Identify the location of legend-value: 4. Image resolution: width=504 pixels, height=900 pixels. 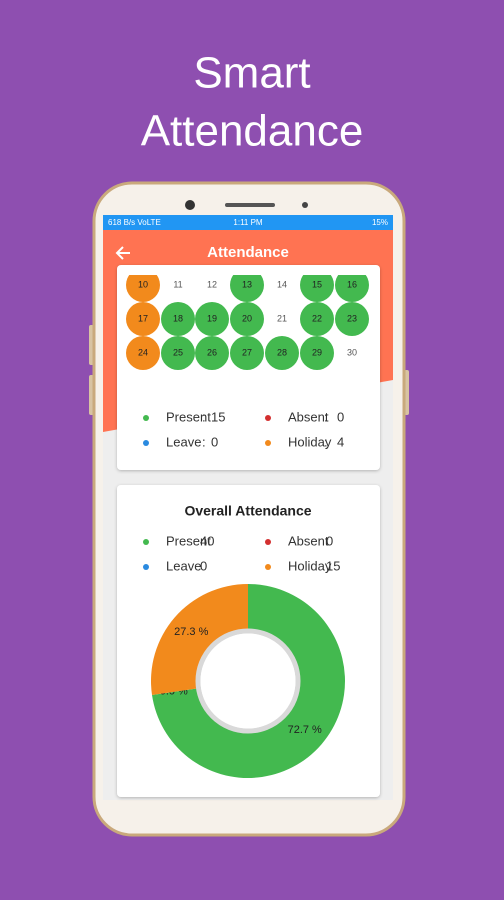
(340, 441).